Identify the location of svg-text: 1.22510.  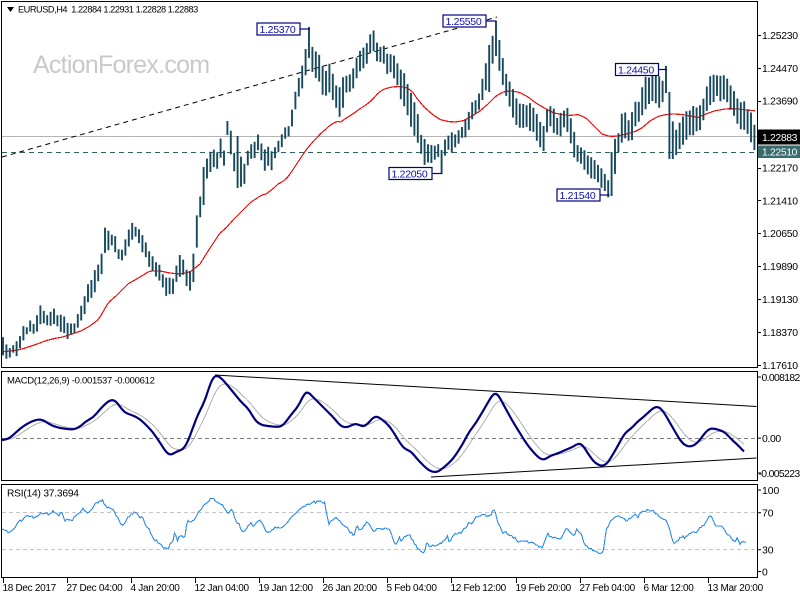
(780, 153).